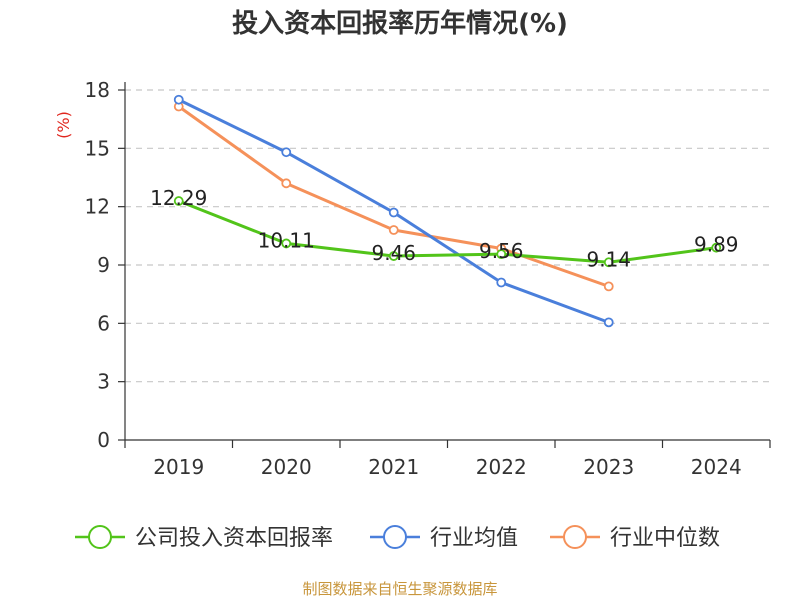  I want to click on legend-item-行业均值: 行业均值, so click(444, 538).